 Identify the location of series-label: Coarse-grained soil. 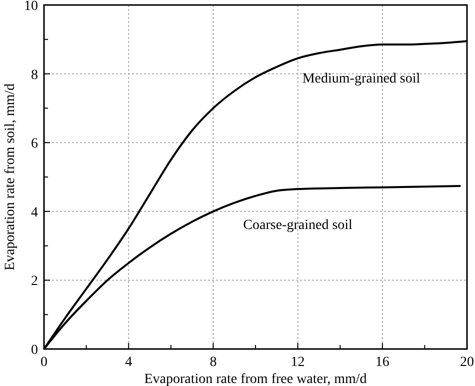
(298, 226).